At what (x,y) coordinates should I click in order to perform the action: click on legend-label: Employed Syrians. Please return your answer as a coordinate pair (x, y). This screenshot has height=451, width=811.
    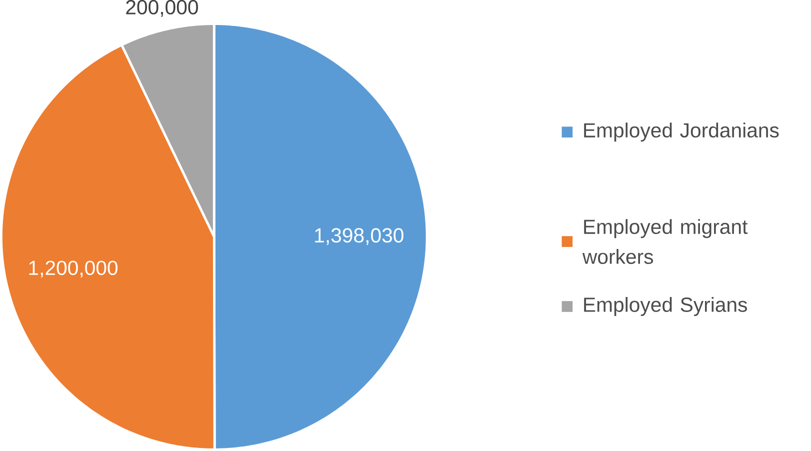
    Looking at the image, I should click on (665, 306).